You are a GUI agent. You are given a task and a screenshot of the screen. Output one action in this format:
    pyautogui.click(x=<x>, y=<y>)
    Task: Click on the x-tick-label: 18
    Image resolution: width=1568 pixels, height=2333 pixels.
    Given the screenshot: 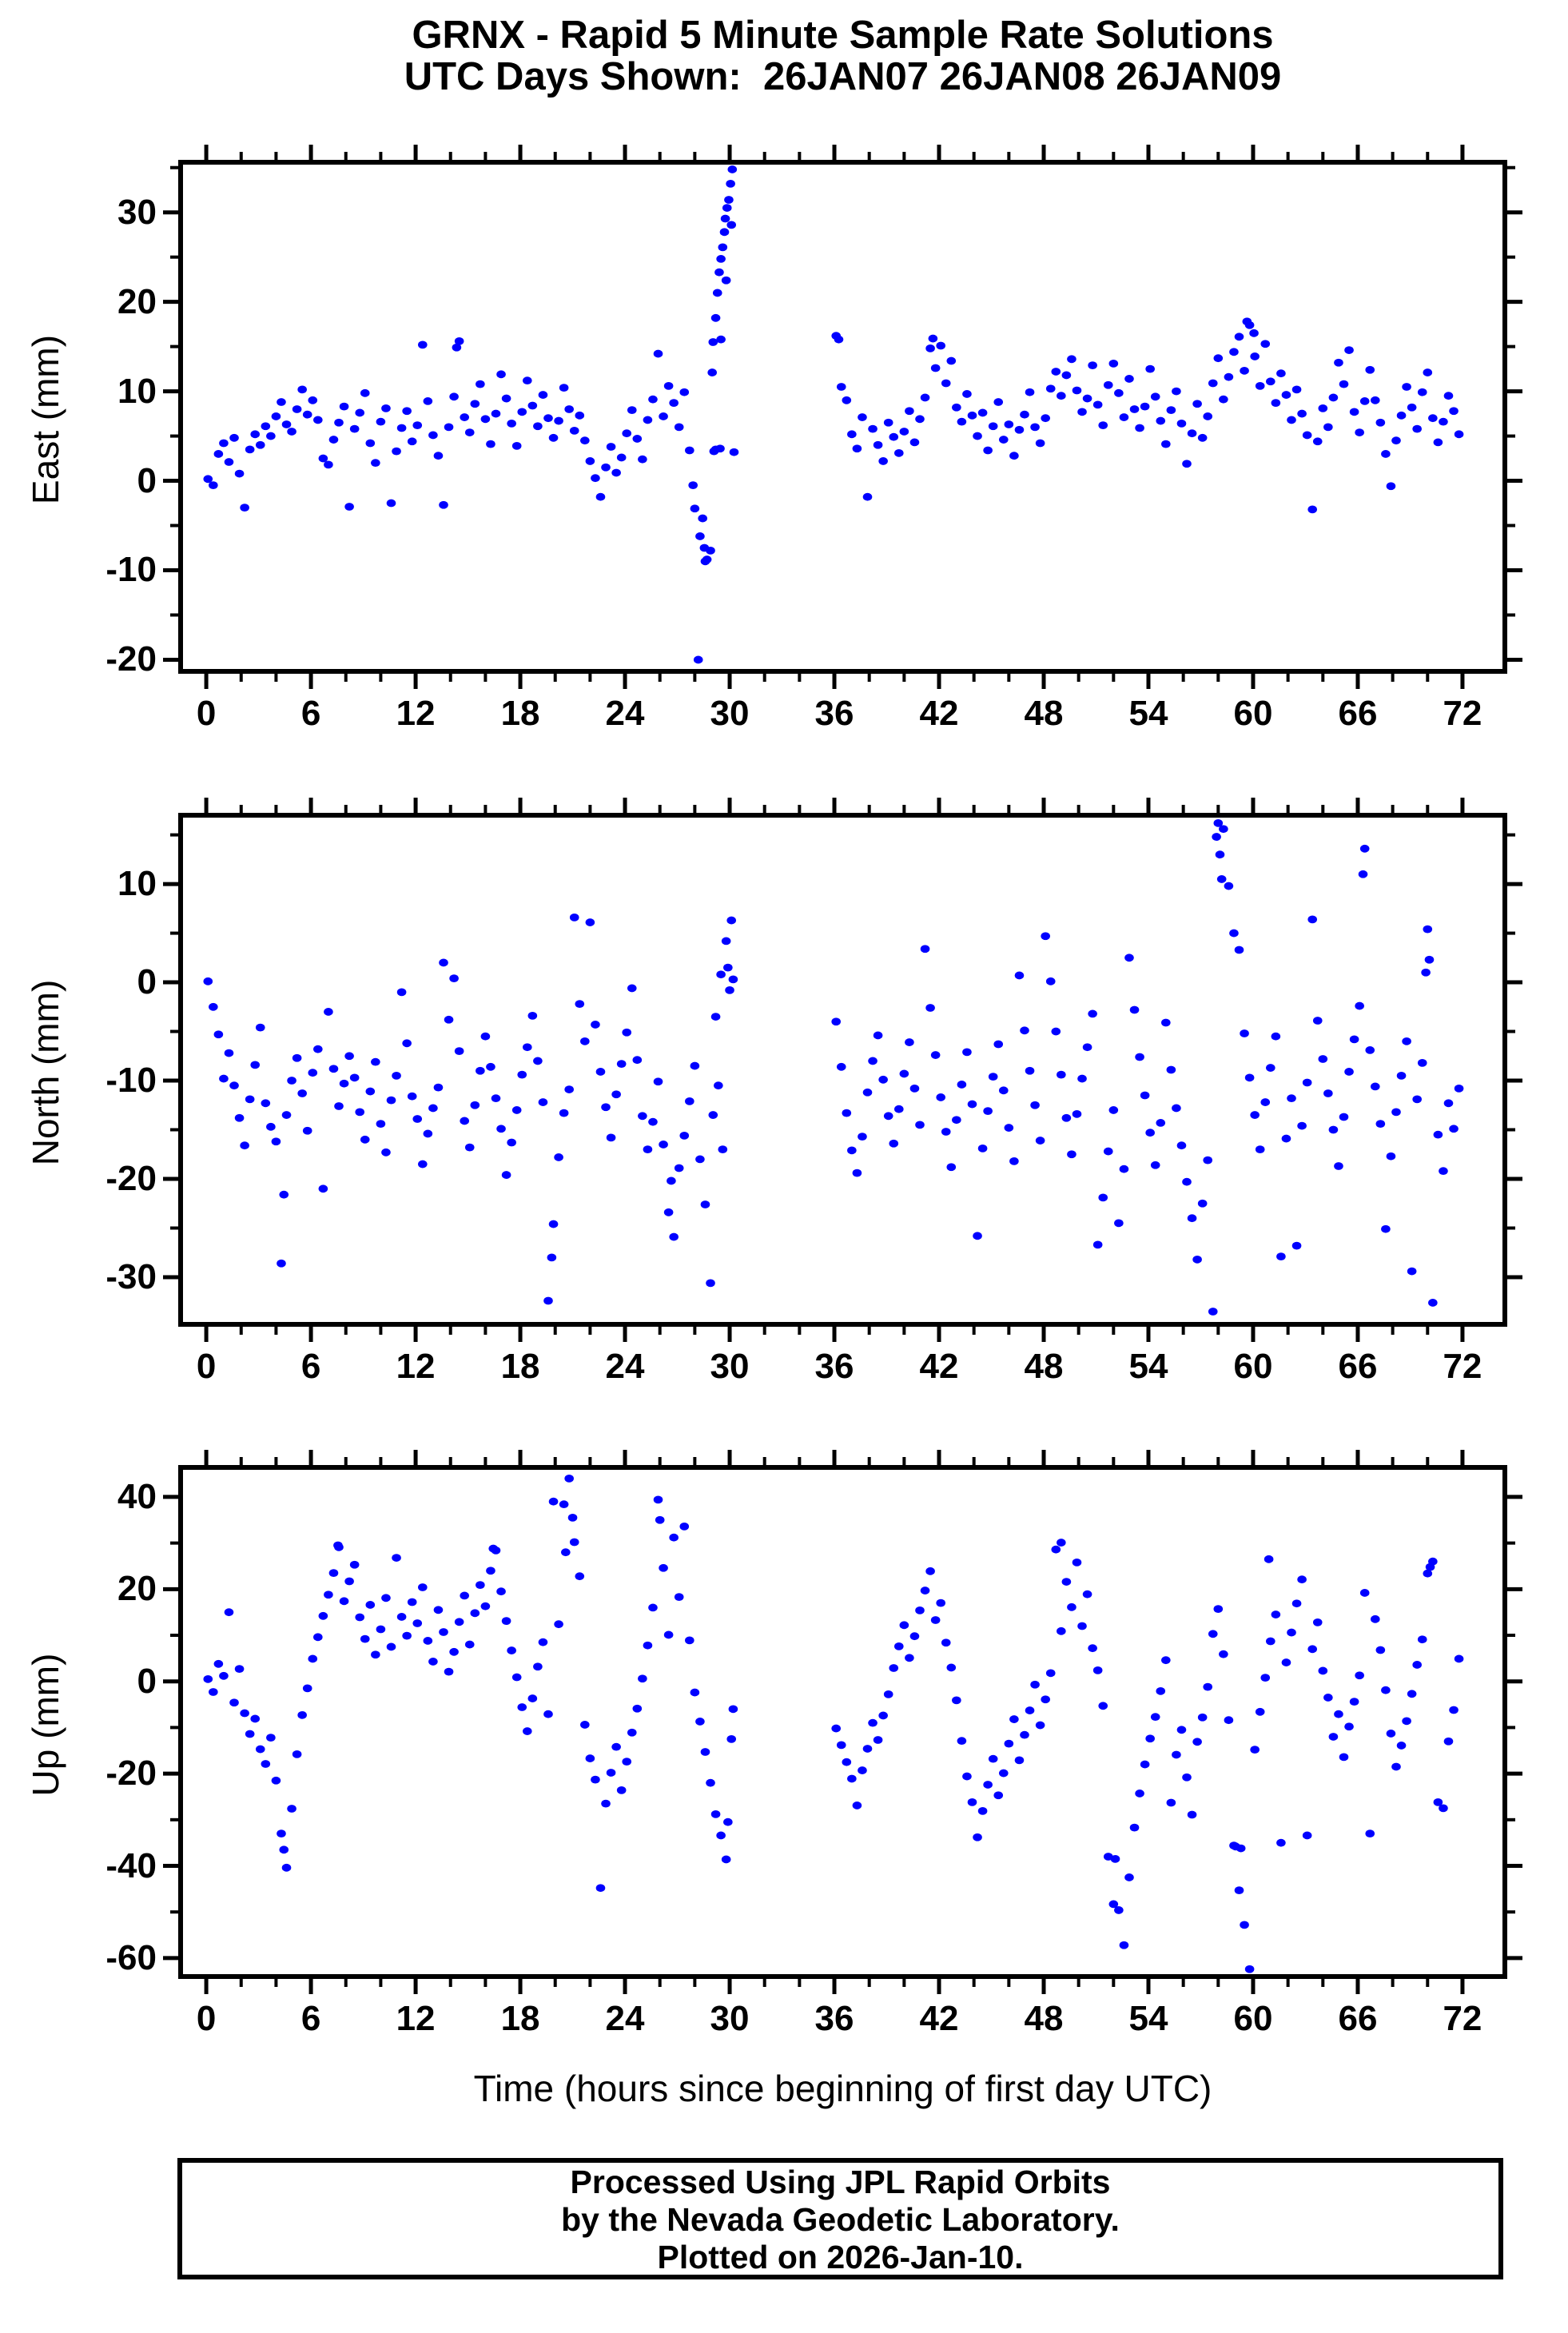 What is the action you would take?
    pyautogui.click(x=520, y=713)
    